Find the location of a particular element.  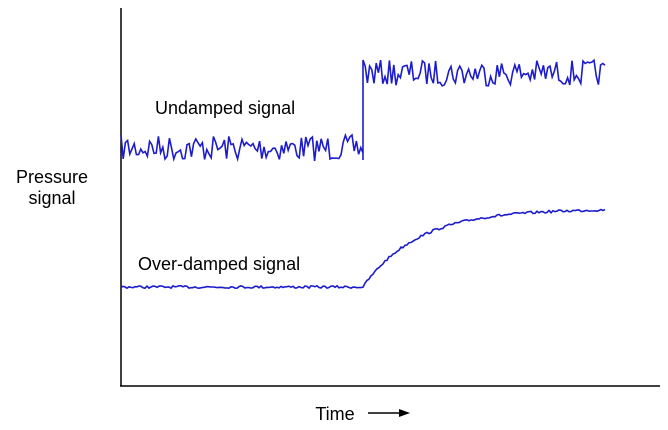

undamped-label: Undamped signal is located at coordinates (225, 108).